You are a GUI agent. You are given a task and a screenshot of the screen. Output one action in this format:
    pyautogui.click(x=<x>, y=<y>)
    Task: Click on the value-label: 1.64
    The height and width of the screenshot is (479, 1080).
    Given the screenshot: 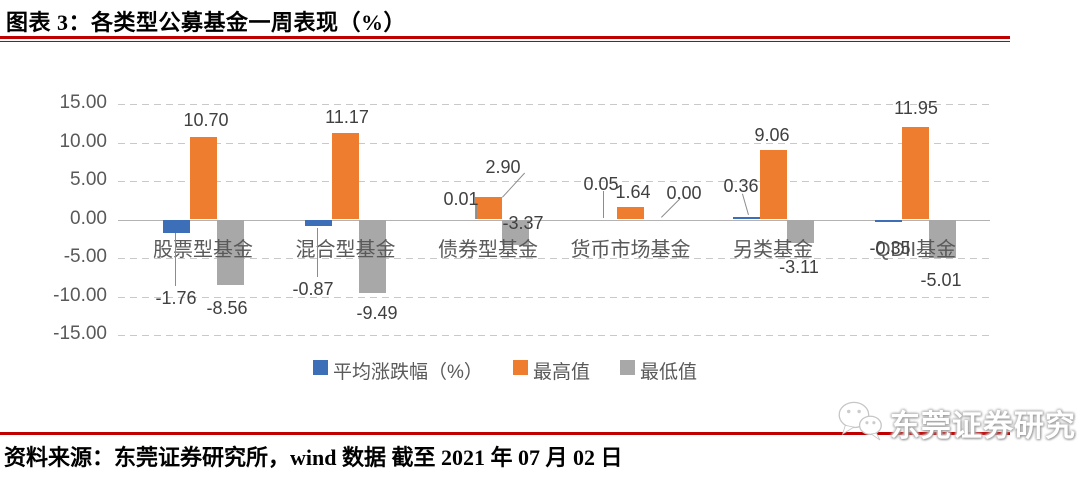 What is the action you would take?
    pyautogui.click(x=633, y=192)
    